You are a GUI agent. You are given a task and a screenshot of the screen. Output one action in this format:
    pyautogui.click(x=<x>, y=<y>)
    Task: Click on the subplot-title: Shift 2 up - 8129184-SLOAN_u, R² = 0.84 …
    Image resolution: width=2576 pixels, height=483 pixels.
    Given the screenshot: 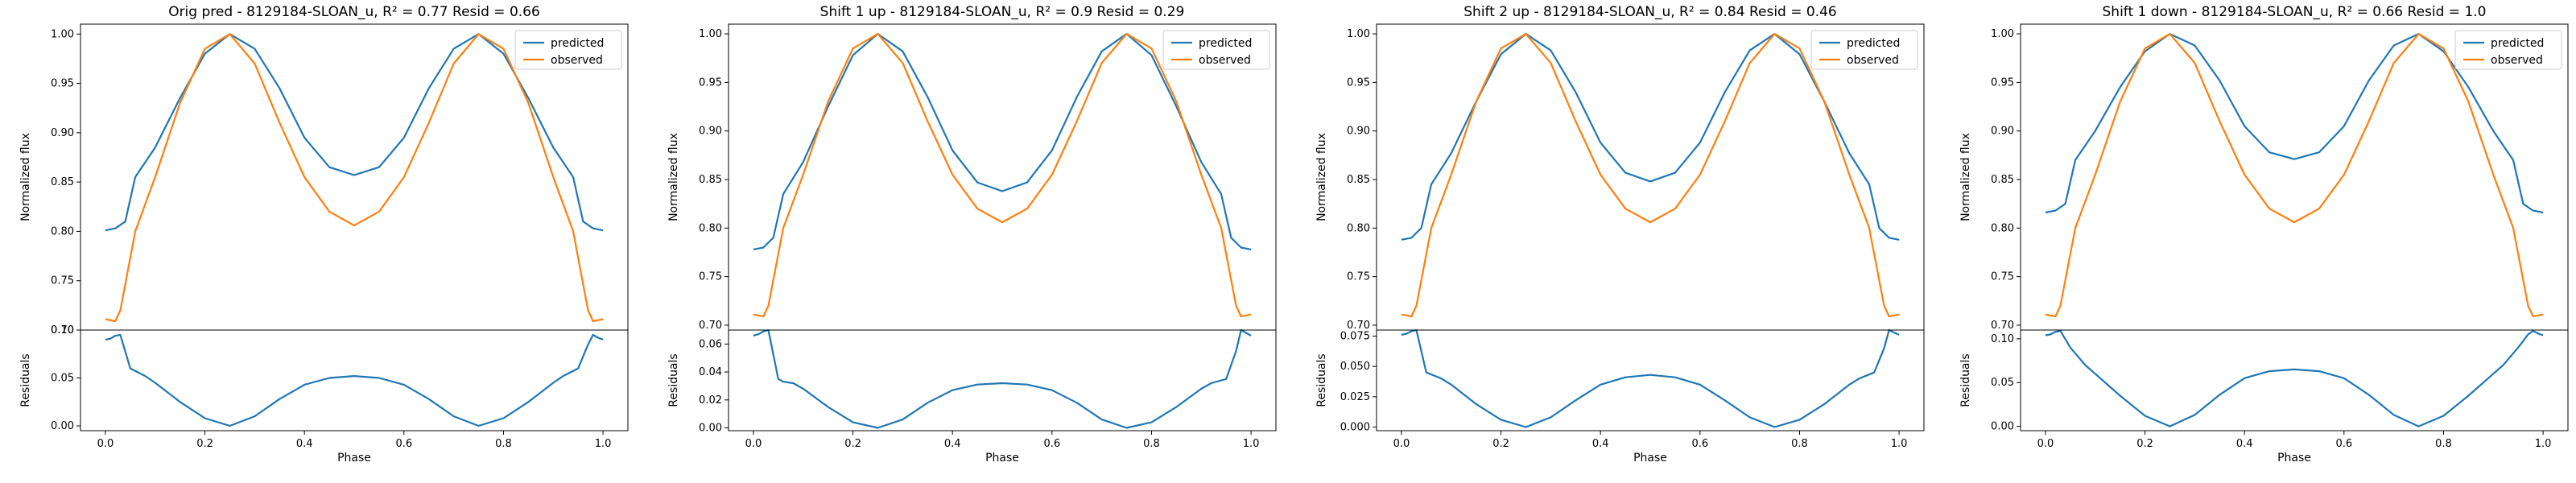 What is the action you would take?
    pyautogui.click(x=1650, y=12)
    